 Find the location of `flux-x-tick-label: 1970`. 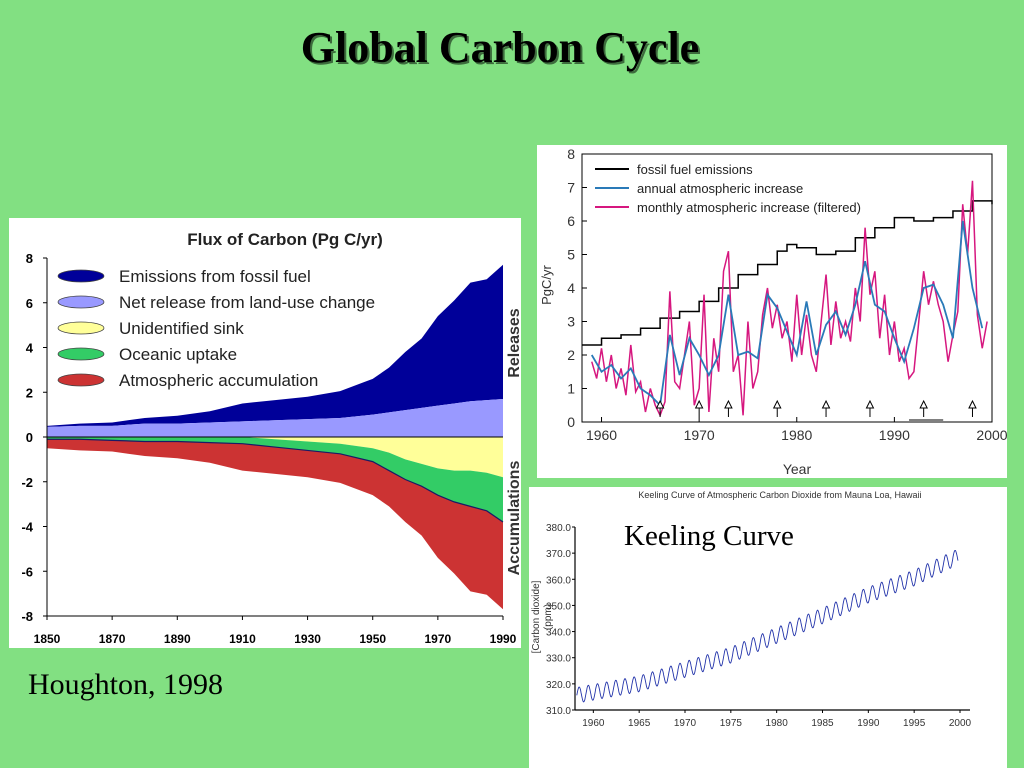

flux-x-tick-label: 1970 is located at coordinates (438, 639).